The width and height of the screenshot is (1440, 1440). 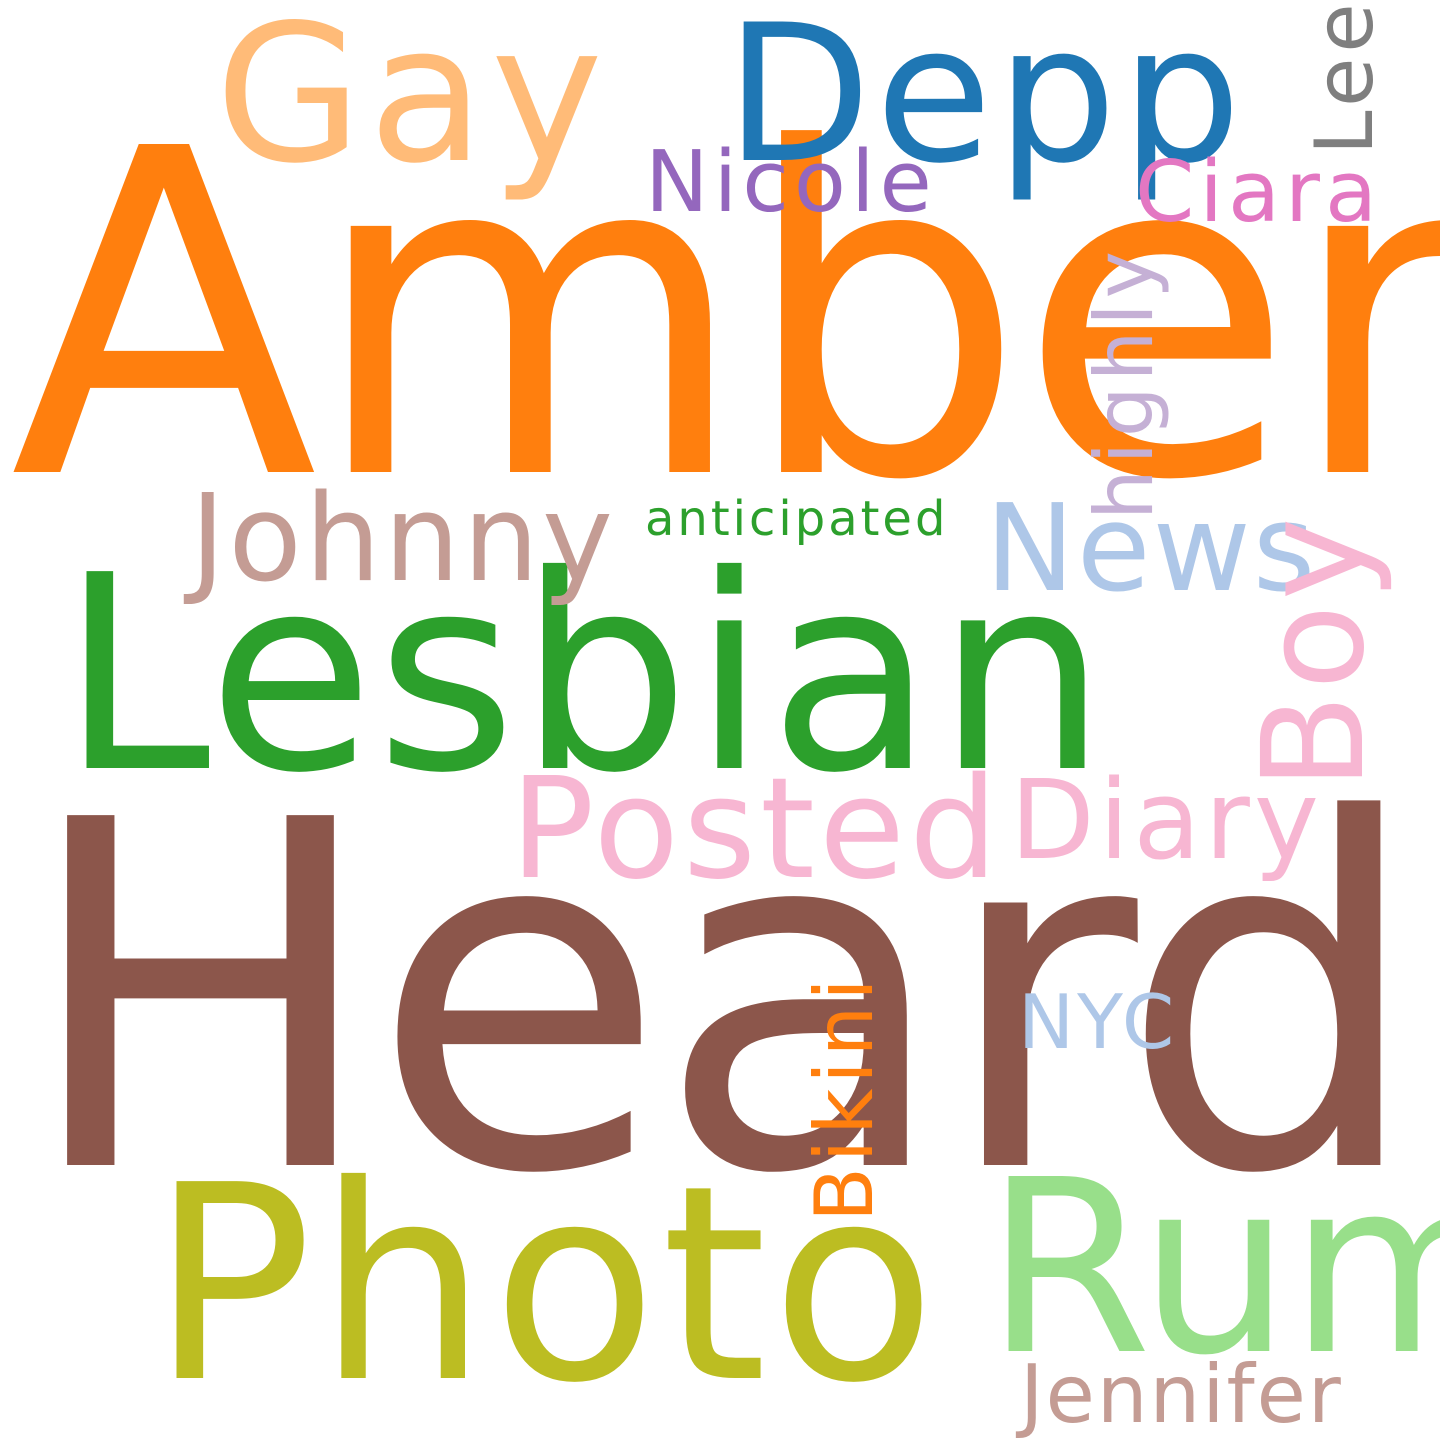 What do you see at coordinates (1098, 1022) in the screenshot?
I see `word-nyc: NYC` at bounding box center [1098, 1022].